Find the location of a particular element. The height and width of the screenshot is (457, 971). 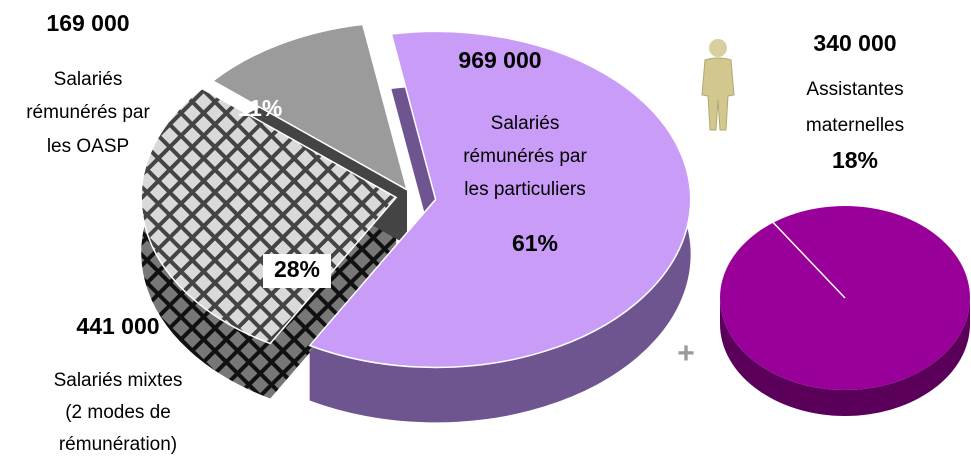

category-label: rémunération) is located at coordinates (118, 444).